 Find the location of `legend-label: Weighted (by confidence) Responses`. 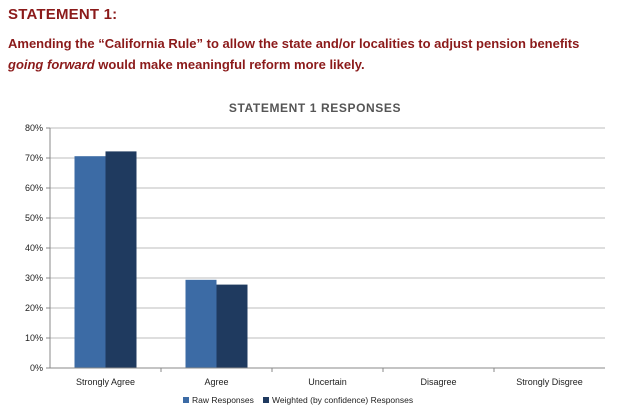

legend-label: Weighted (by confidence) Responses is located at coordinates (342, 400).